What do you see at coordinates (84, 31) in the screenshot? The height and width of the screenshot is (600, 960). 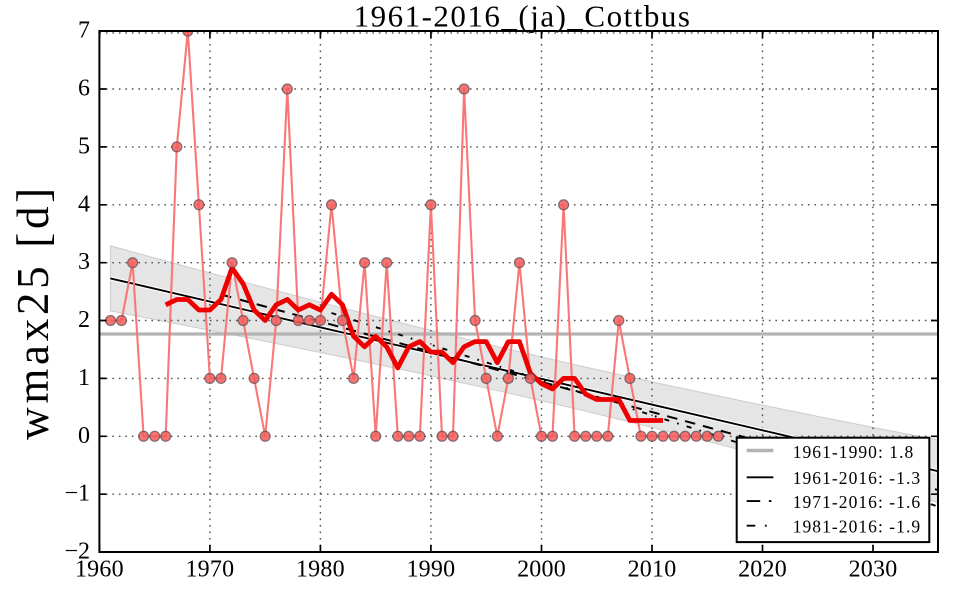 I see `svg-text: 7` at bounding box center [84, 31].